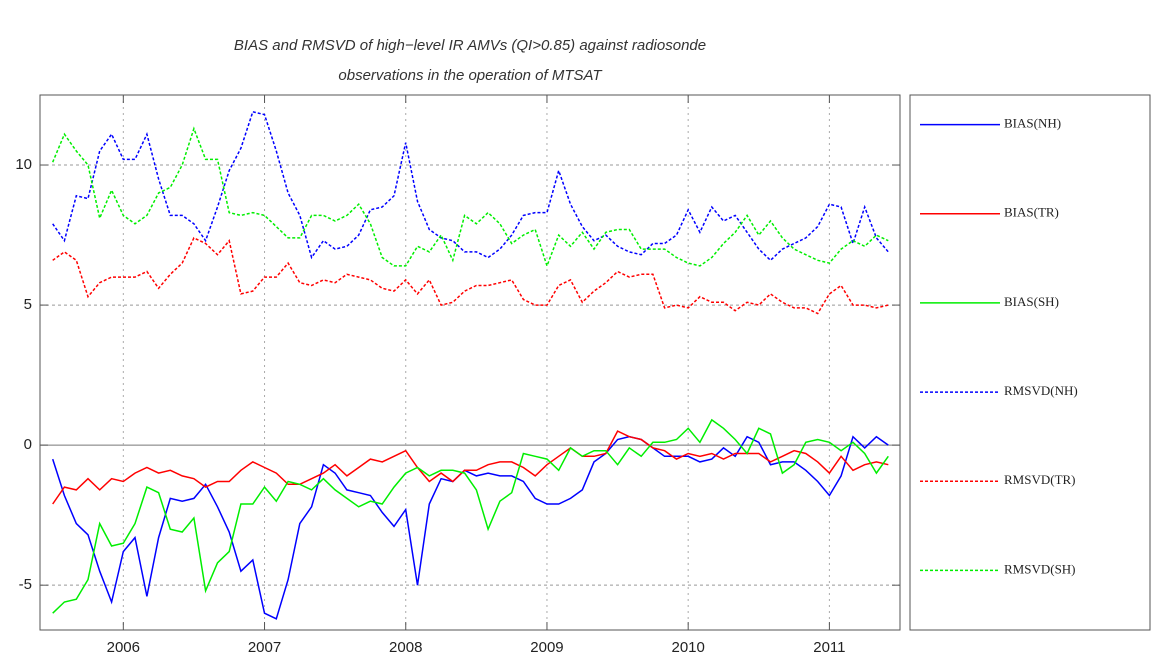  Describe the element at coordinates (470, 75) in the screenshot. I see `chart-title: observations in the operation of MTSAT` at that location.